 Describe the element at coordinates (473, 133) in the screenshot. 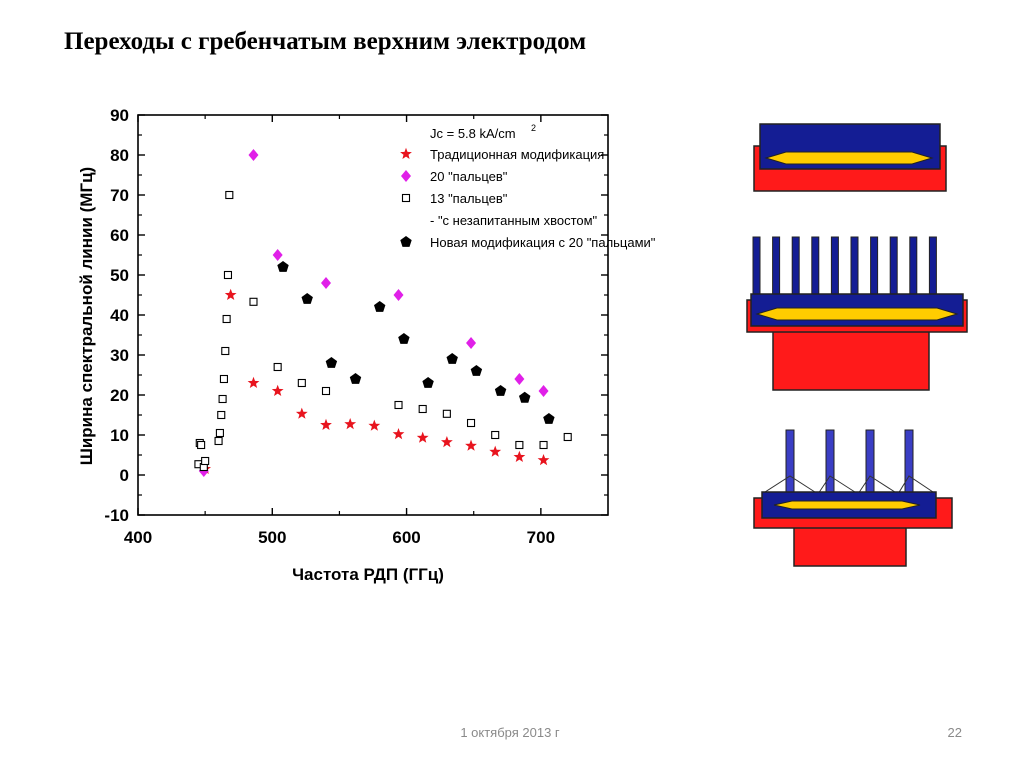

I see `legend-header: Jc = 5.8 kA/cm` at that location.